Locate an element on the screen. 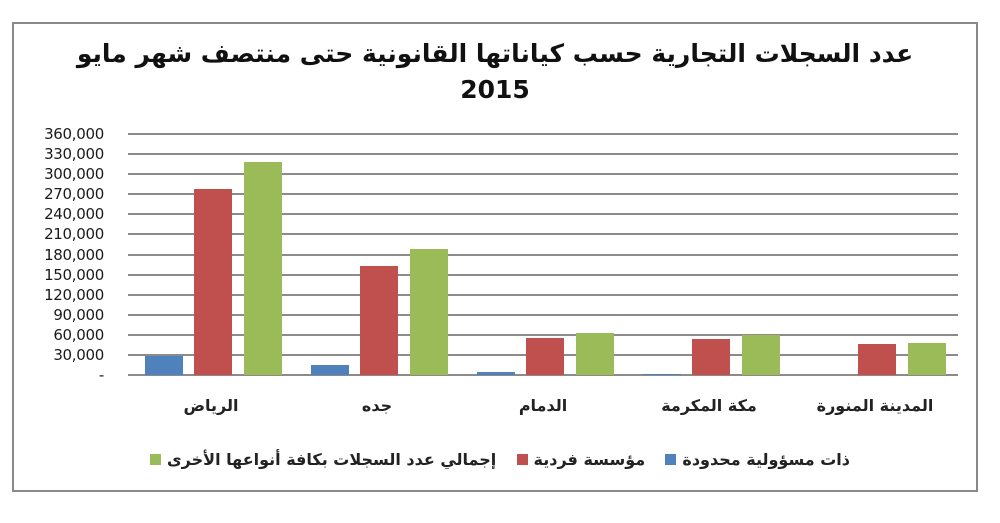 The image size is (1000, 523). legend-item: مؤسسة فردية is located at coordinates (581, 459).